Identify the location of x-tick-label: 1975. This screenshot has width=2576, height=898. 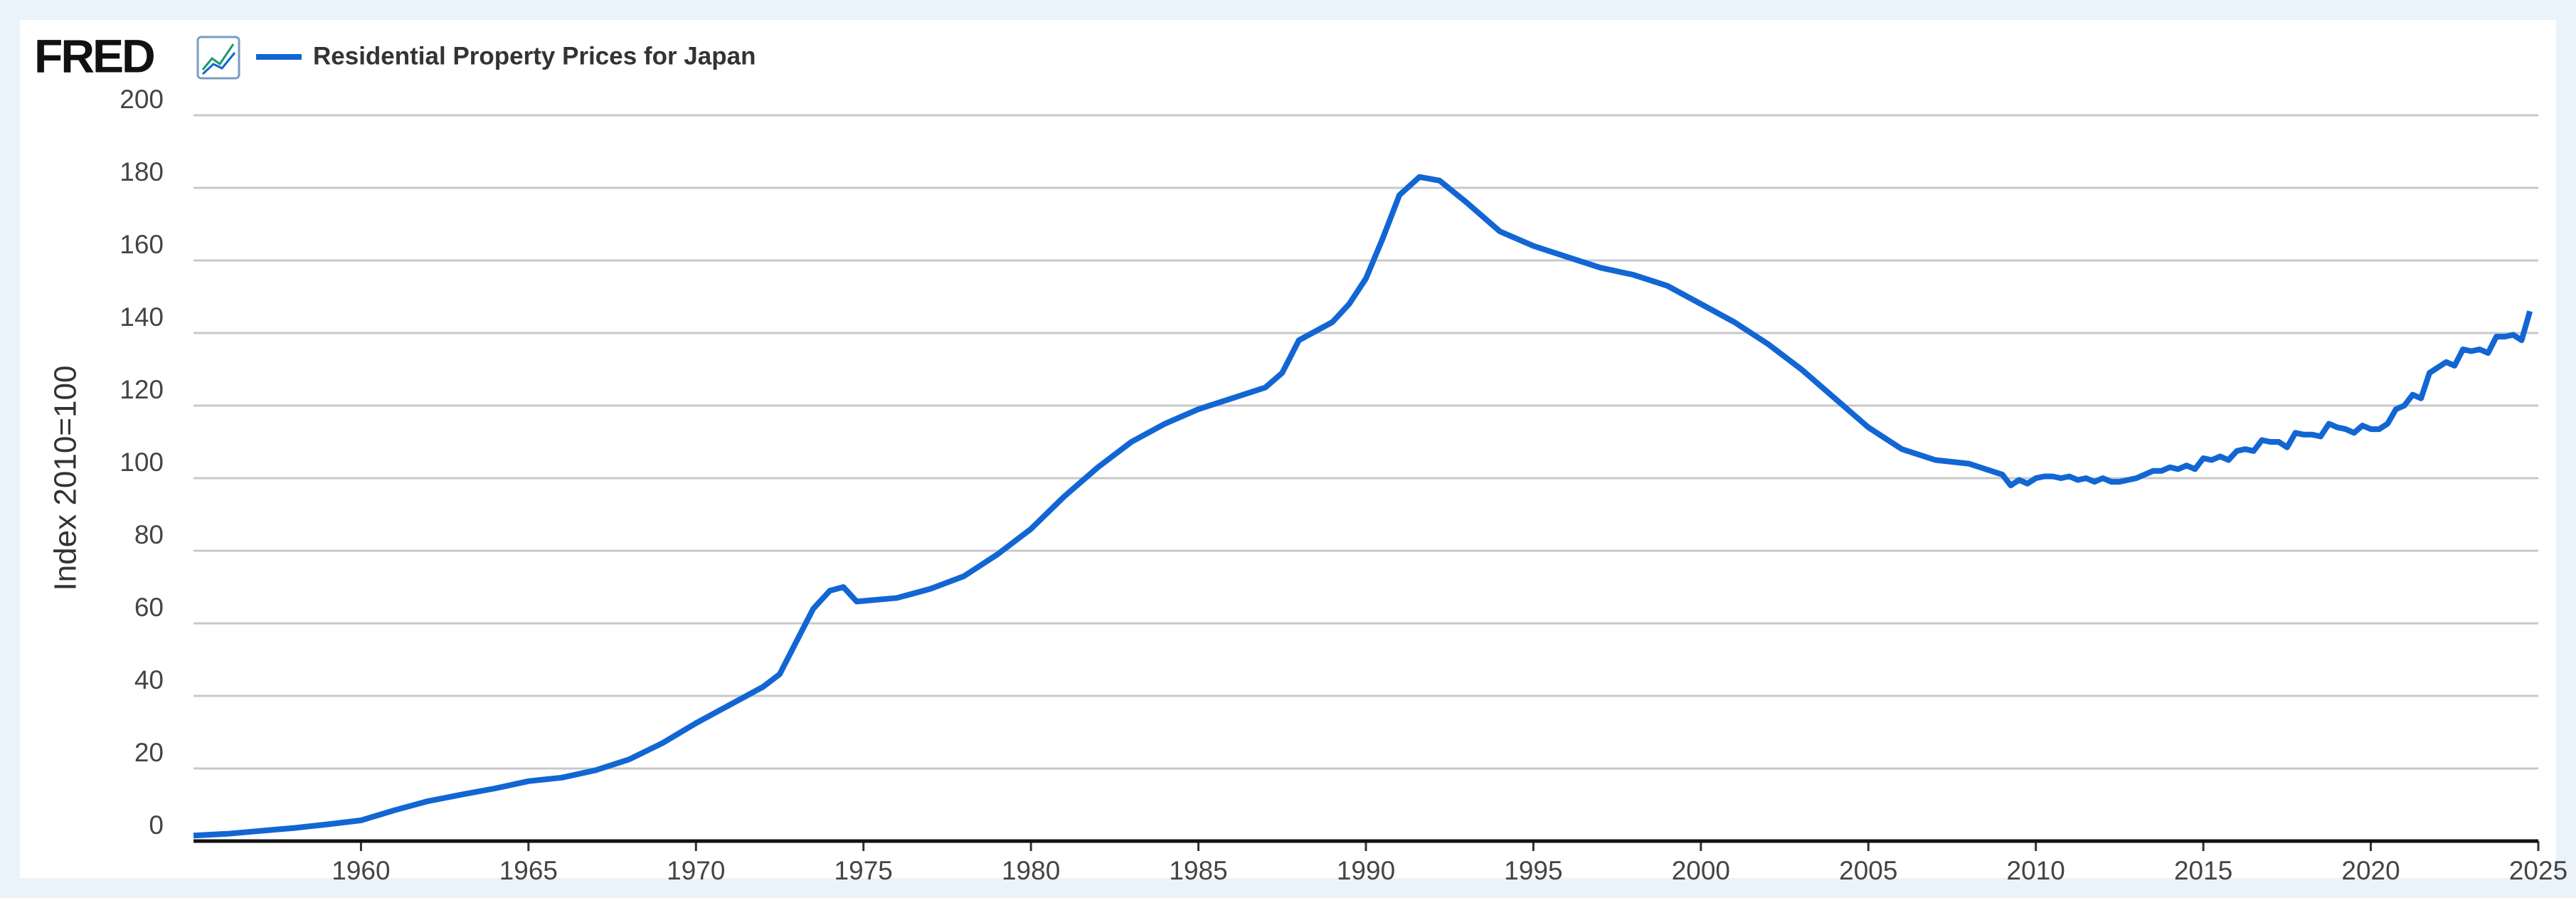
(864, 870).